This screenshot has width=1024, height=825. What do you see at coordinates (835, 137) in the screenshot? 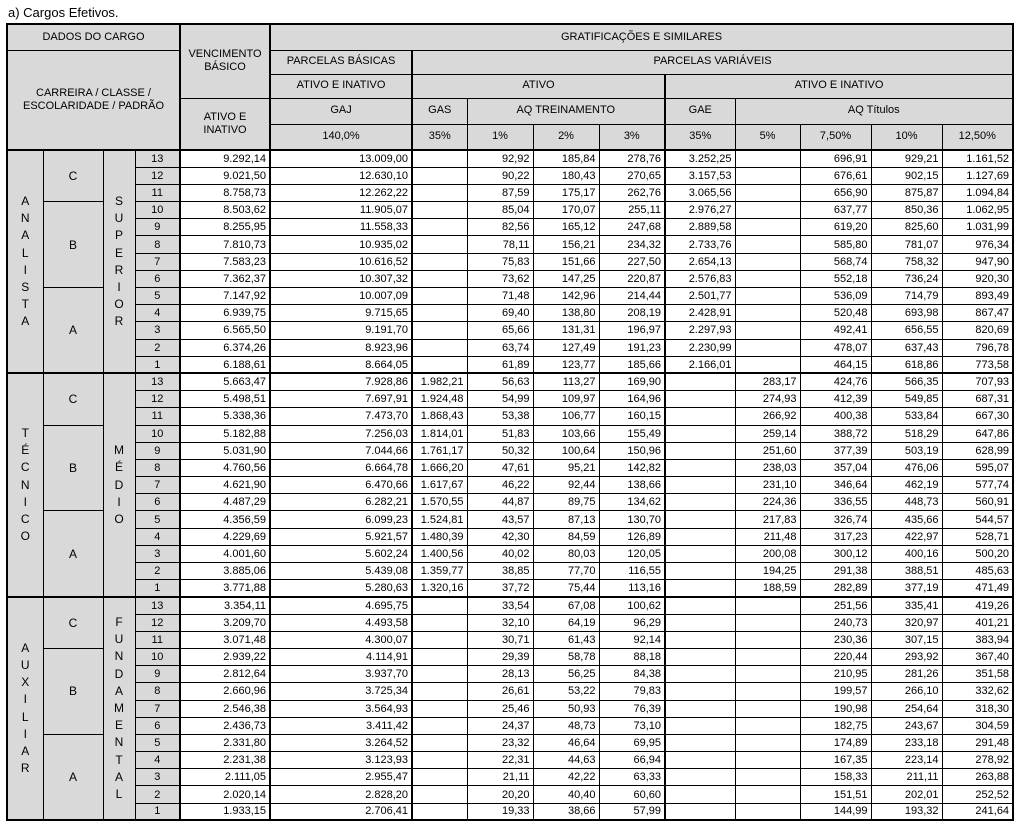
I see `header-pct-7-5: 7,50%` at bounding box center [835, 137].